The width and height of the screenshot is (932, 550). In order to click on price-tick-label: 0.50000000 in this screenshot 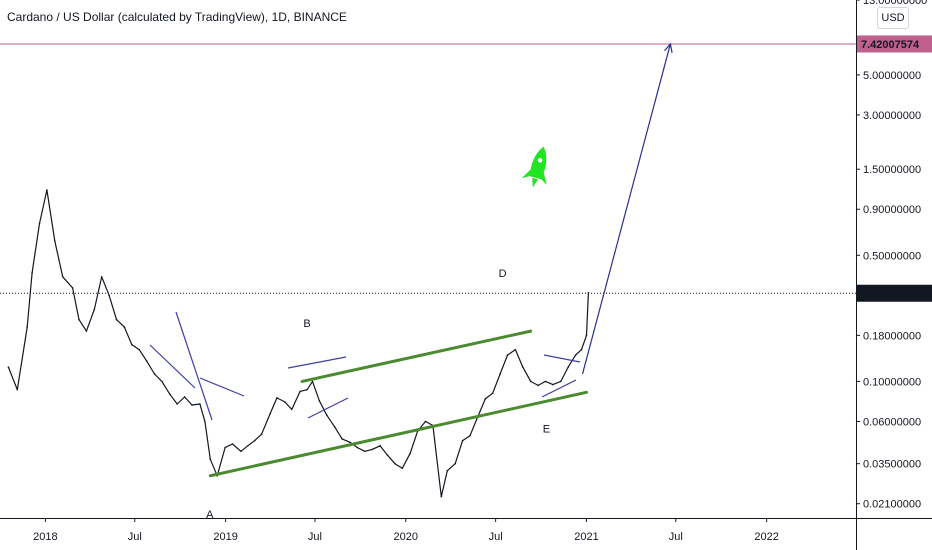, I will do `click(892, 256)`.